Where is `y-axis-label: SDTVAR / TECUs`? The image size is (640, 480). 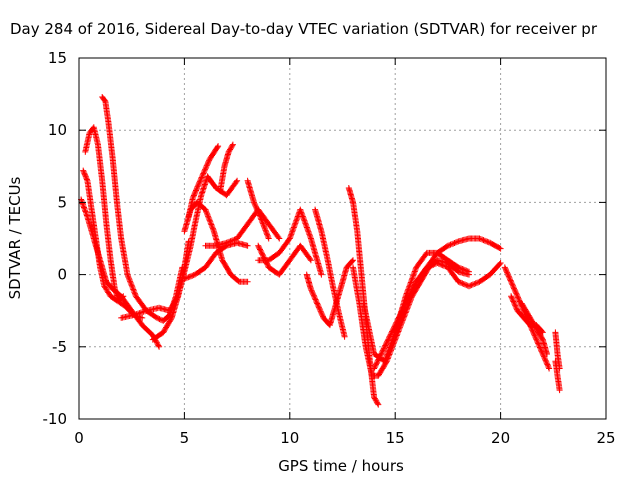 y-axis-label: SDTVAR / TECUs is located at coordinates (15, 237).